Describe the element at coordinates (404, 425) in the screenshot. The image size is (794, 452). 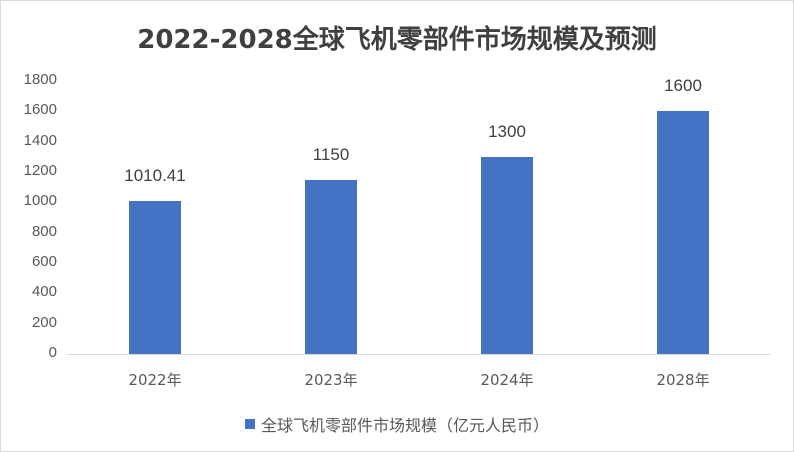
I see `legend-label: 全球飞机零部件市场规模（亿元人民币）` at that location.